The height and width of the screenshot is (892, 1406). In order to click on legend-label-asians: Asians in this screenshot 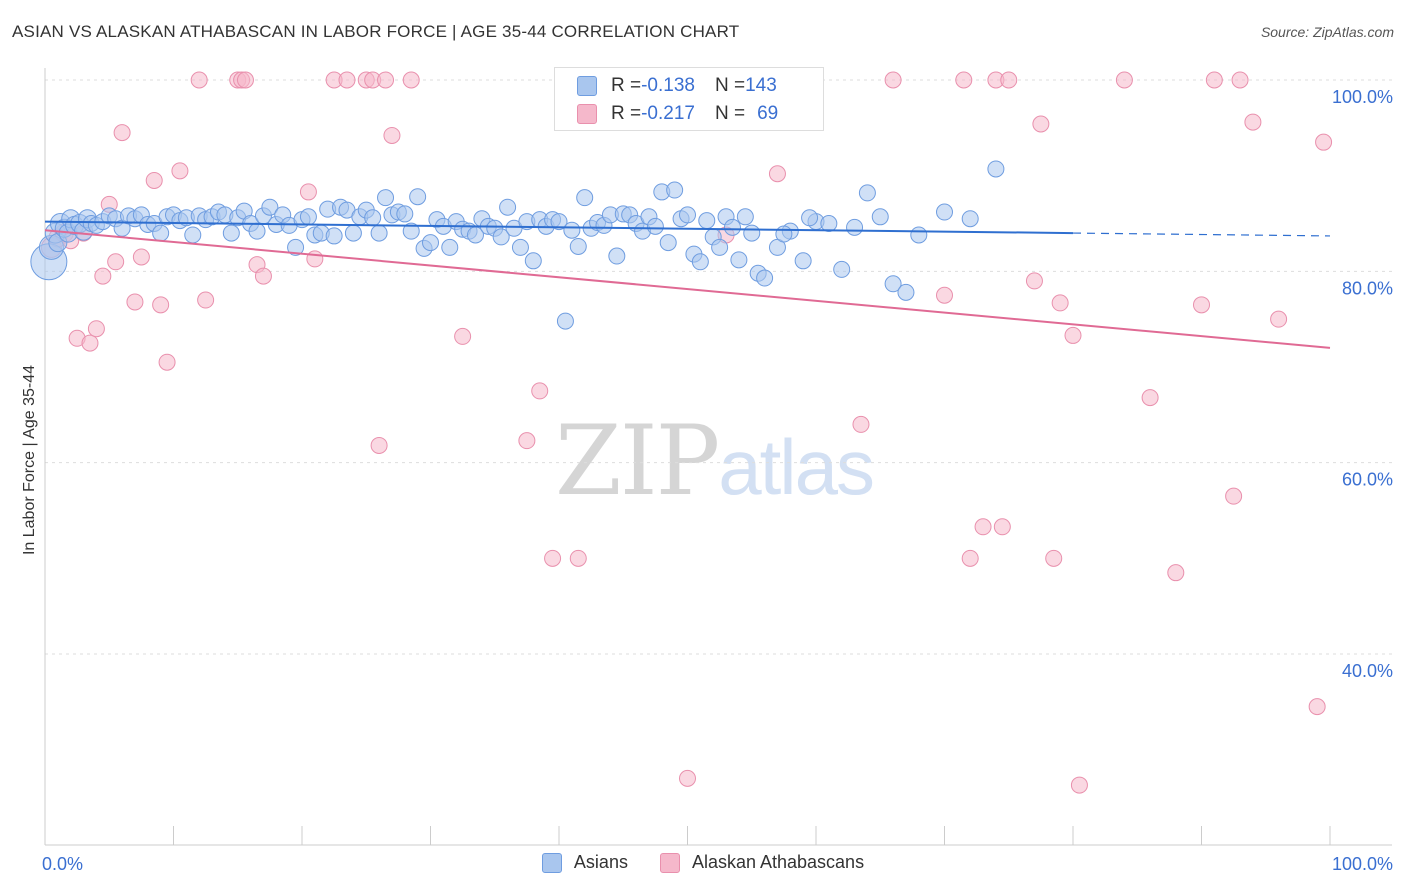, I will do `click(600, 862)`.